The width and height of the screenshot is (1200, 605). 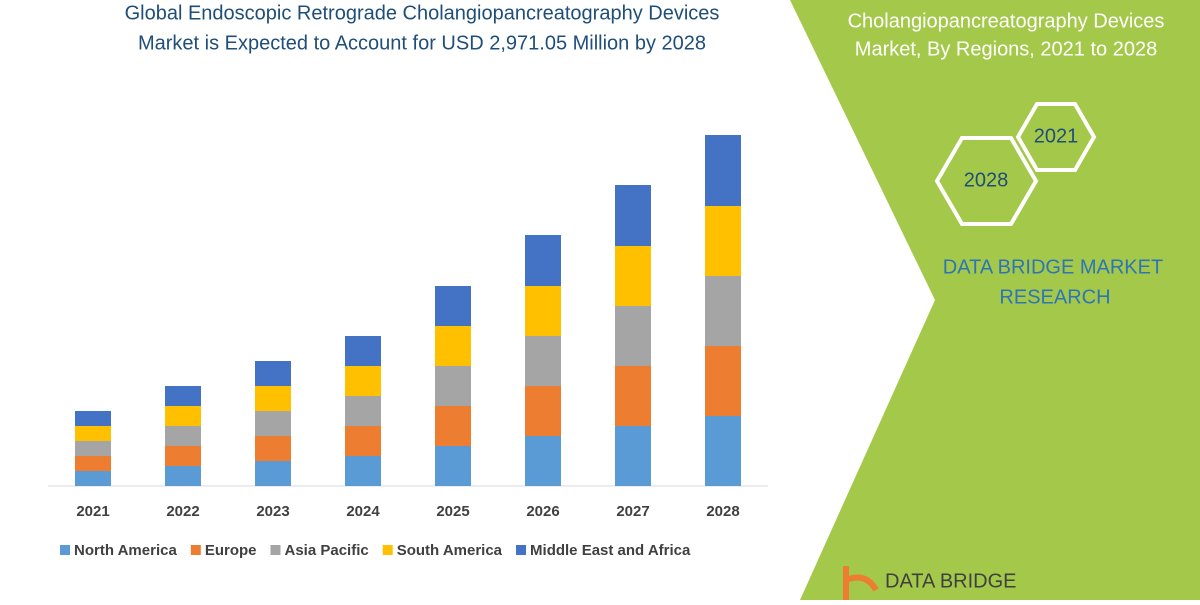 I want to click on brand: RESEARCH, so click(x=1054, y=297).